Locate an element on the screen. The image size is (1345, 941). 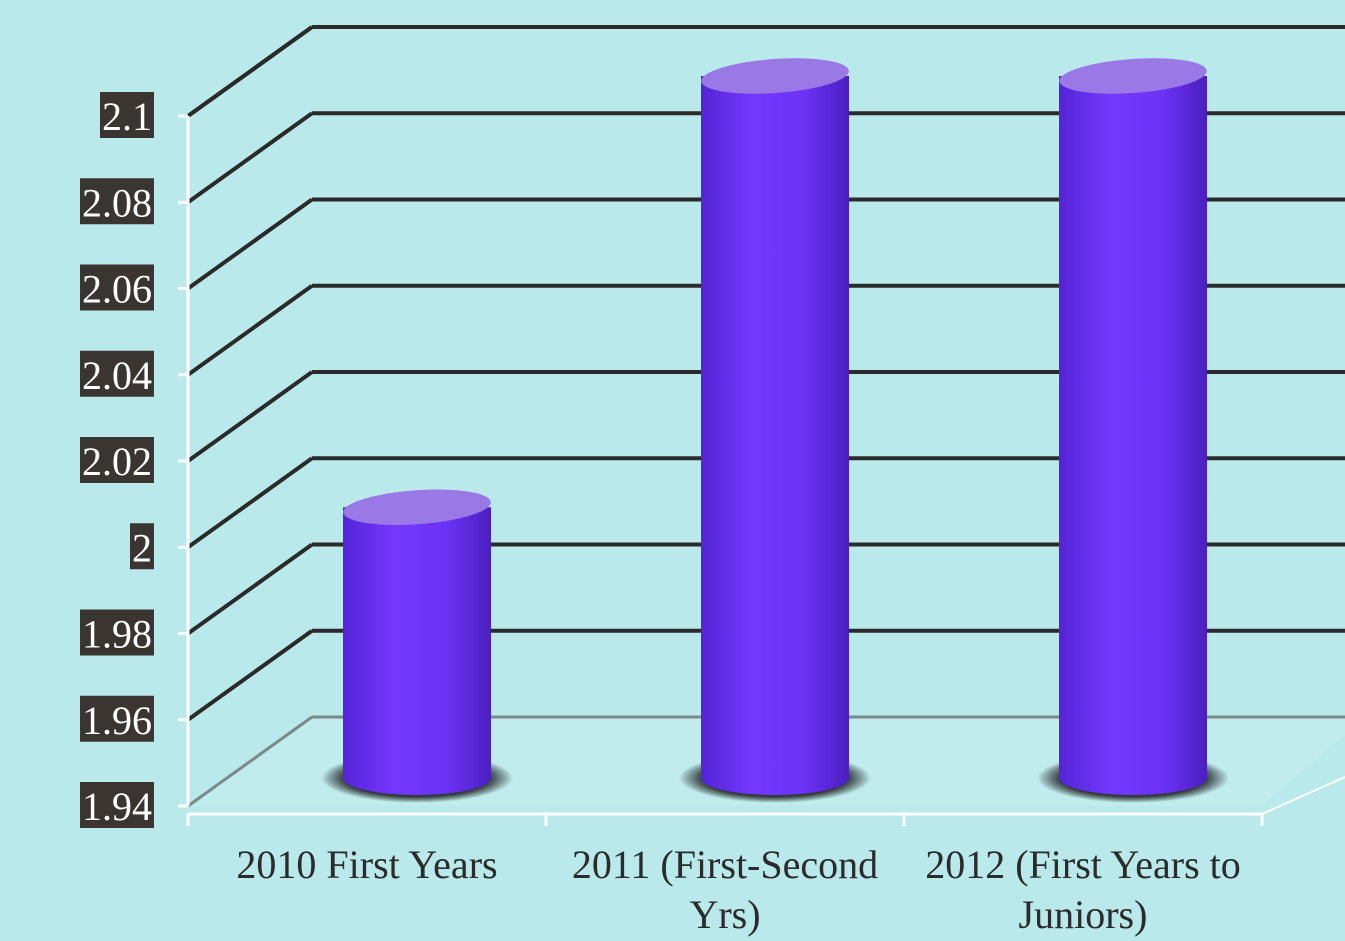
floor-edge-right is located at coordinates (1303, 795).